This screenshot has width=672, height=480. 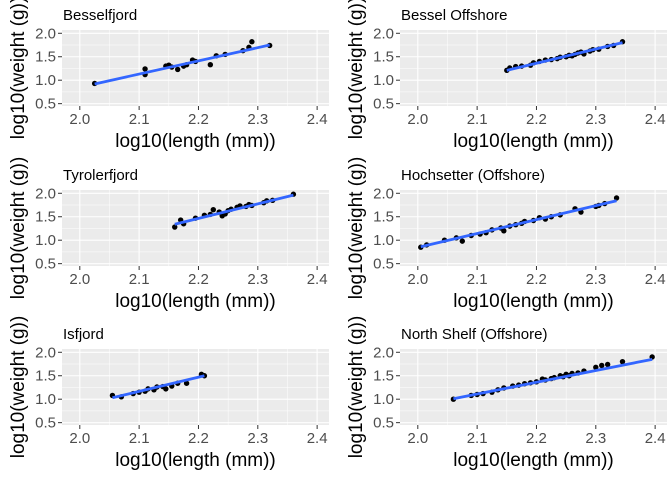 What do you see at coordinates (474, 334) in the screenshot?
I see `panel-title: North Shelf (Offshore)` at bounding box center [474, 334].